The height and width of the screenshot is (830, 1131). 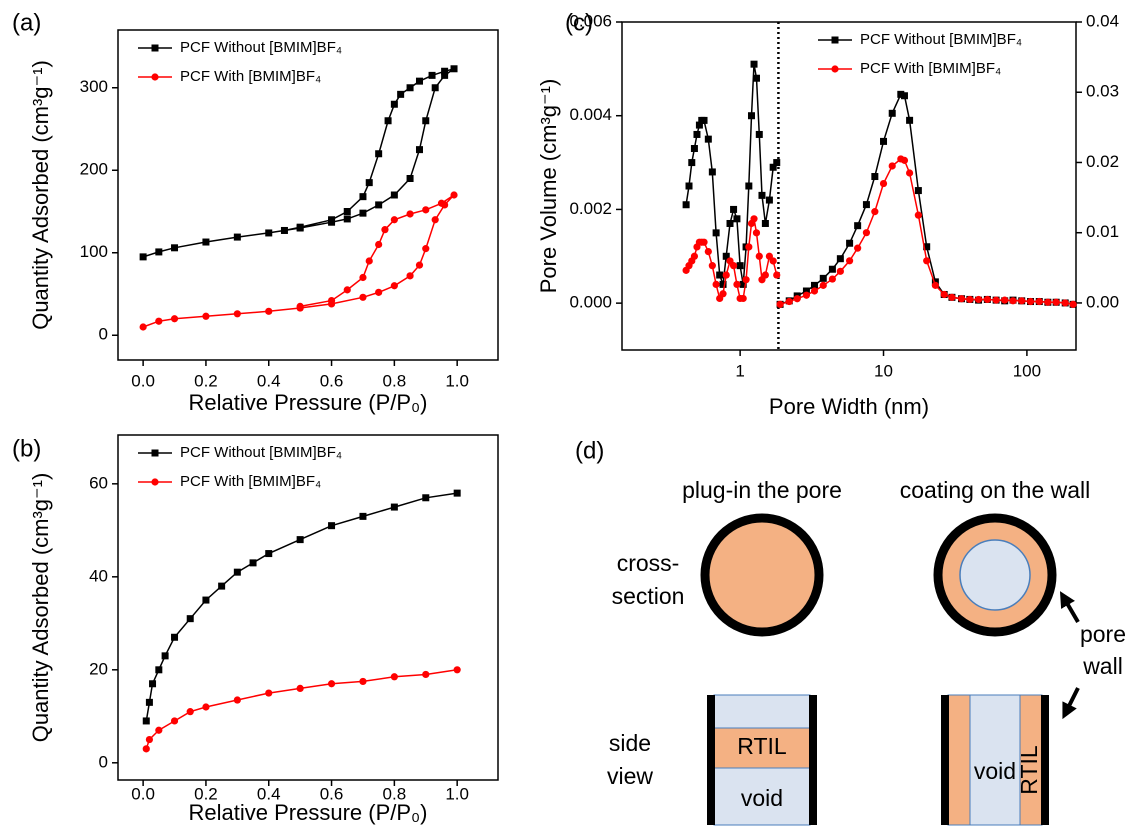 I want to click on row-label: side, so click(x=630, y=743).